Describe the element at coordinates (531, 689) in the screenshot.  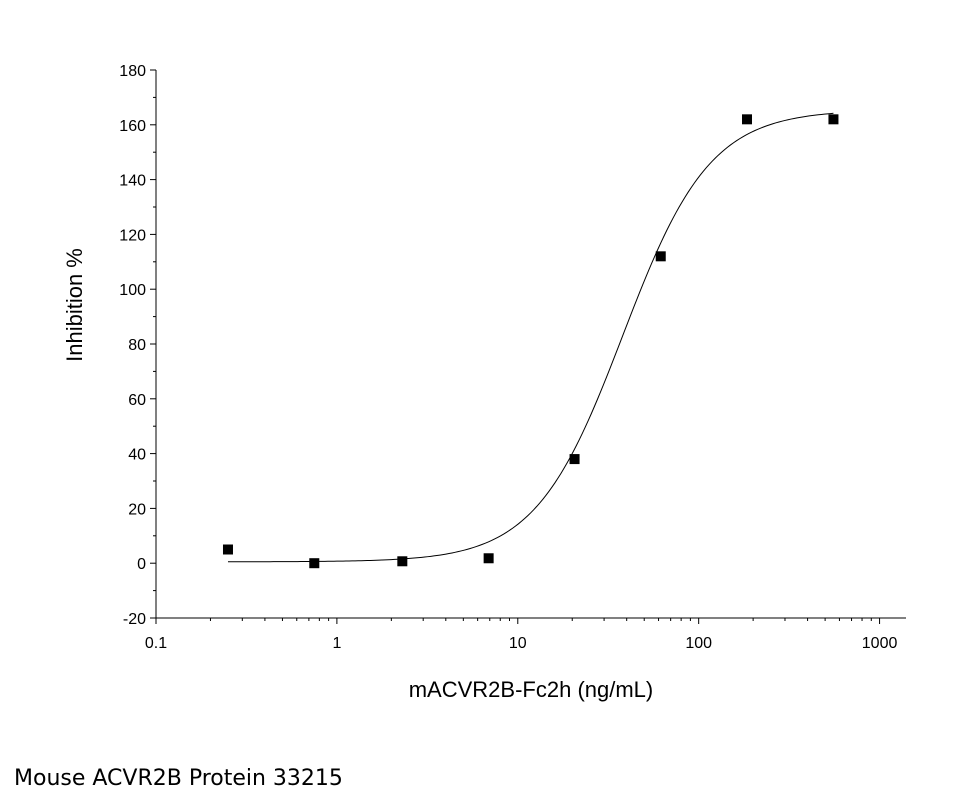
I see `x-axis-title: mACVR2B-Fc2h (ng/mL)` at that location.